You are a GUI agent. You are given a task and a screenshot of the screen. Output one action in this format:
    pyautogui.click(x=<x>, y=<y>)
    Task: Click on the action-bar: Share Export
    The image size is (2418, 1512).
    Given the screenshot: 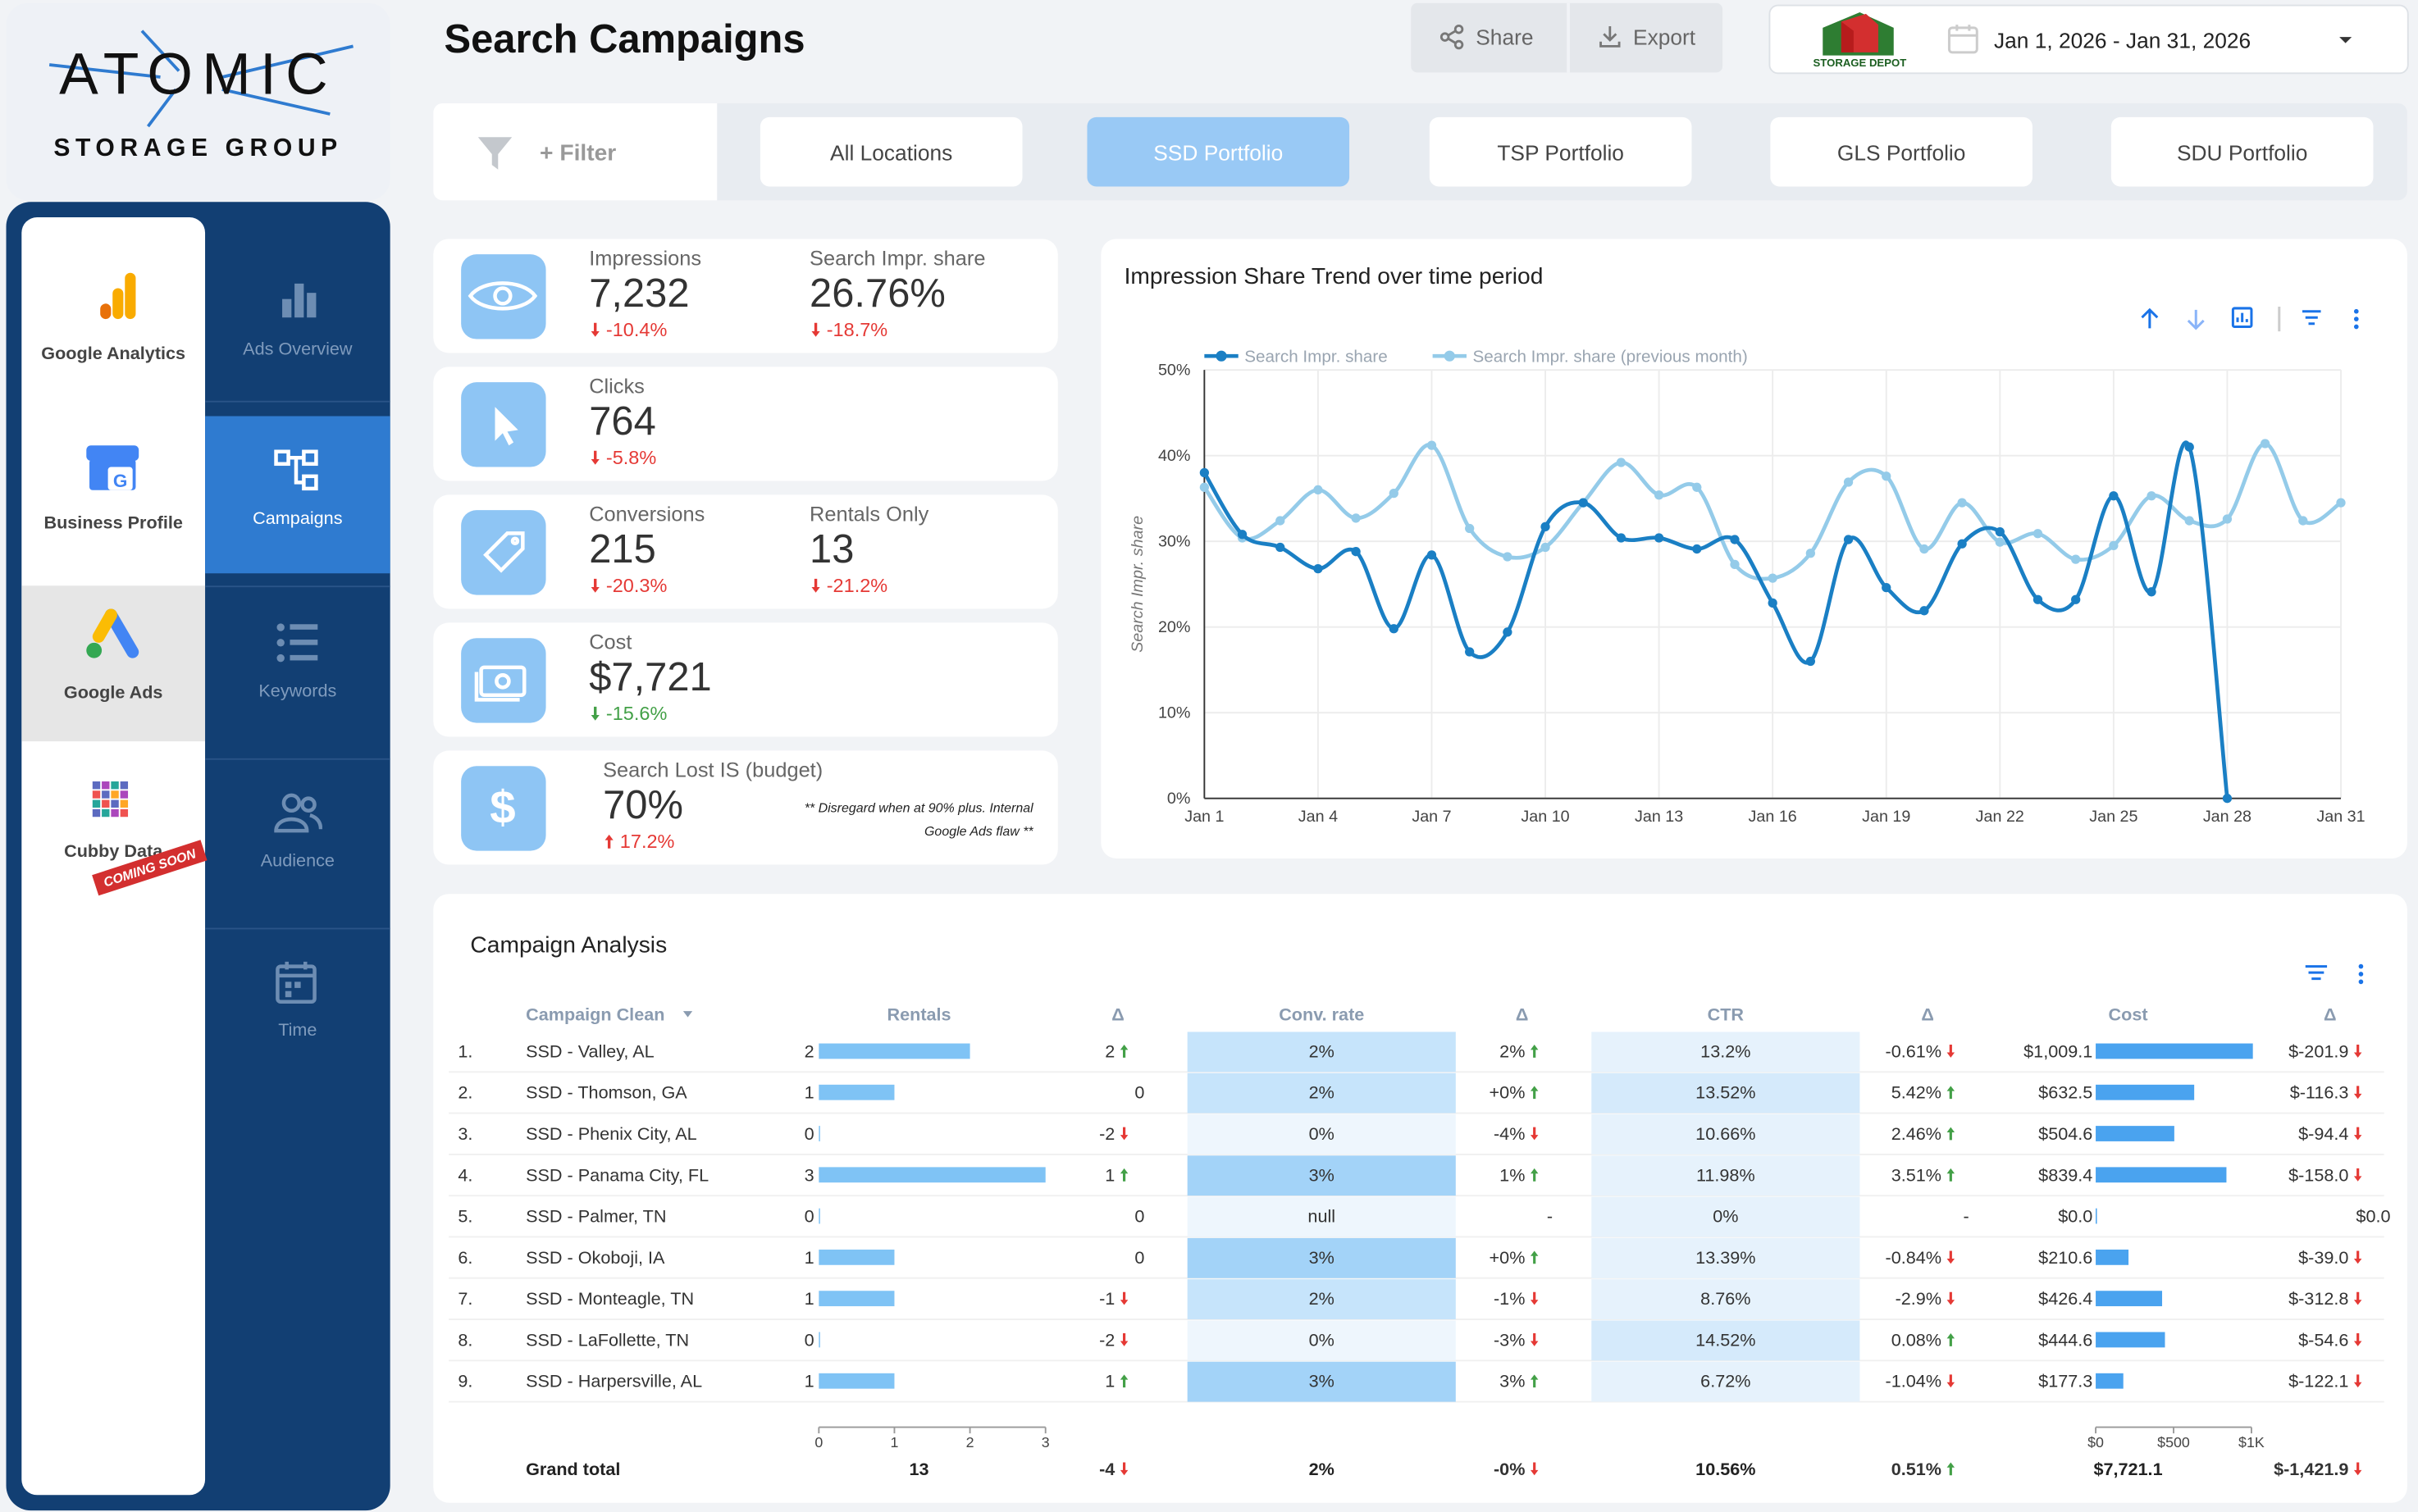 What is the action you would take?
    pyautogui.click(x=1567, y=37)
    